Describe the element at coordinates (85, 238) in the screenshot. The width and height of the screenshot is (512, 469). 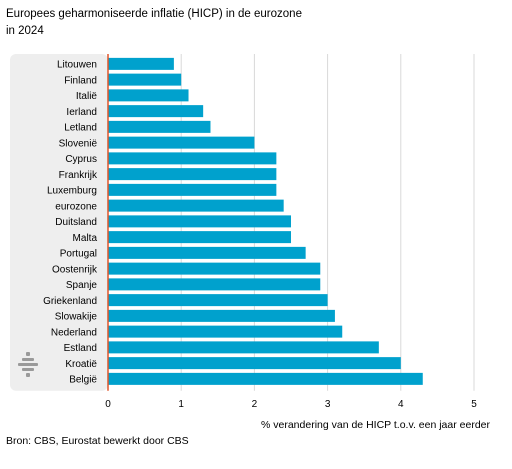
I see `category-label: Malta` at that location.